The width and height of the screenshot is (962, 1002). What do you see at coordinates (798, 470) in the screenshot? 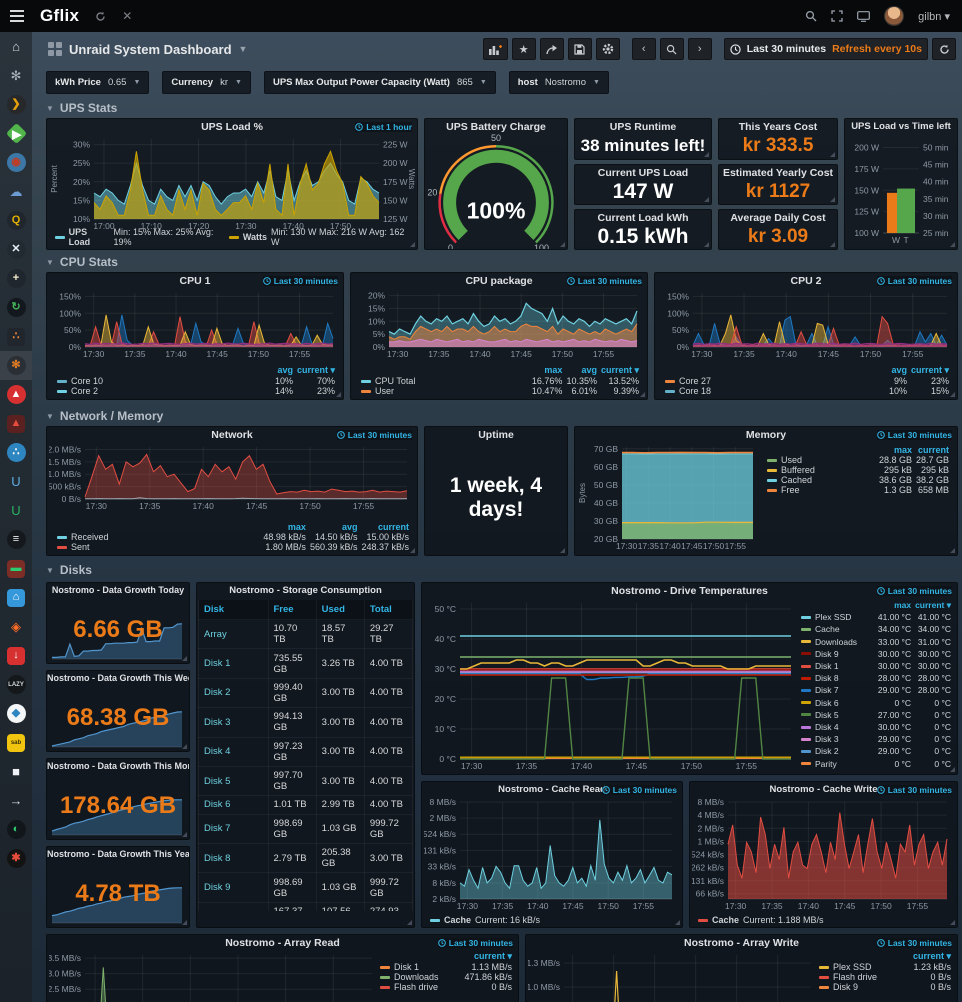
I see `legend-series-name: Buffered` at bounding box center [798, 470].